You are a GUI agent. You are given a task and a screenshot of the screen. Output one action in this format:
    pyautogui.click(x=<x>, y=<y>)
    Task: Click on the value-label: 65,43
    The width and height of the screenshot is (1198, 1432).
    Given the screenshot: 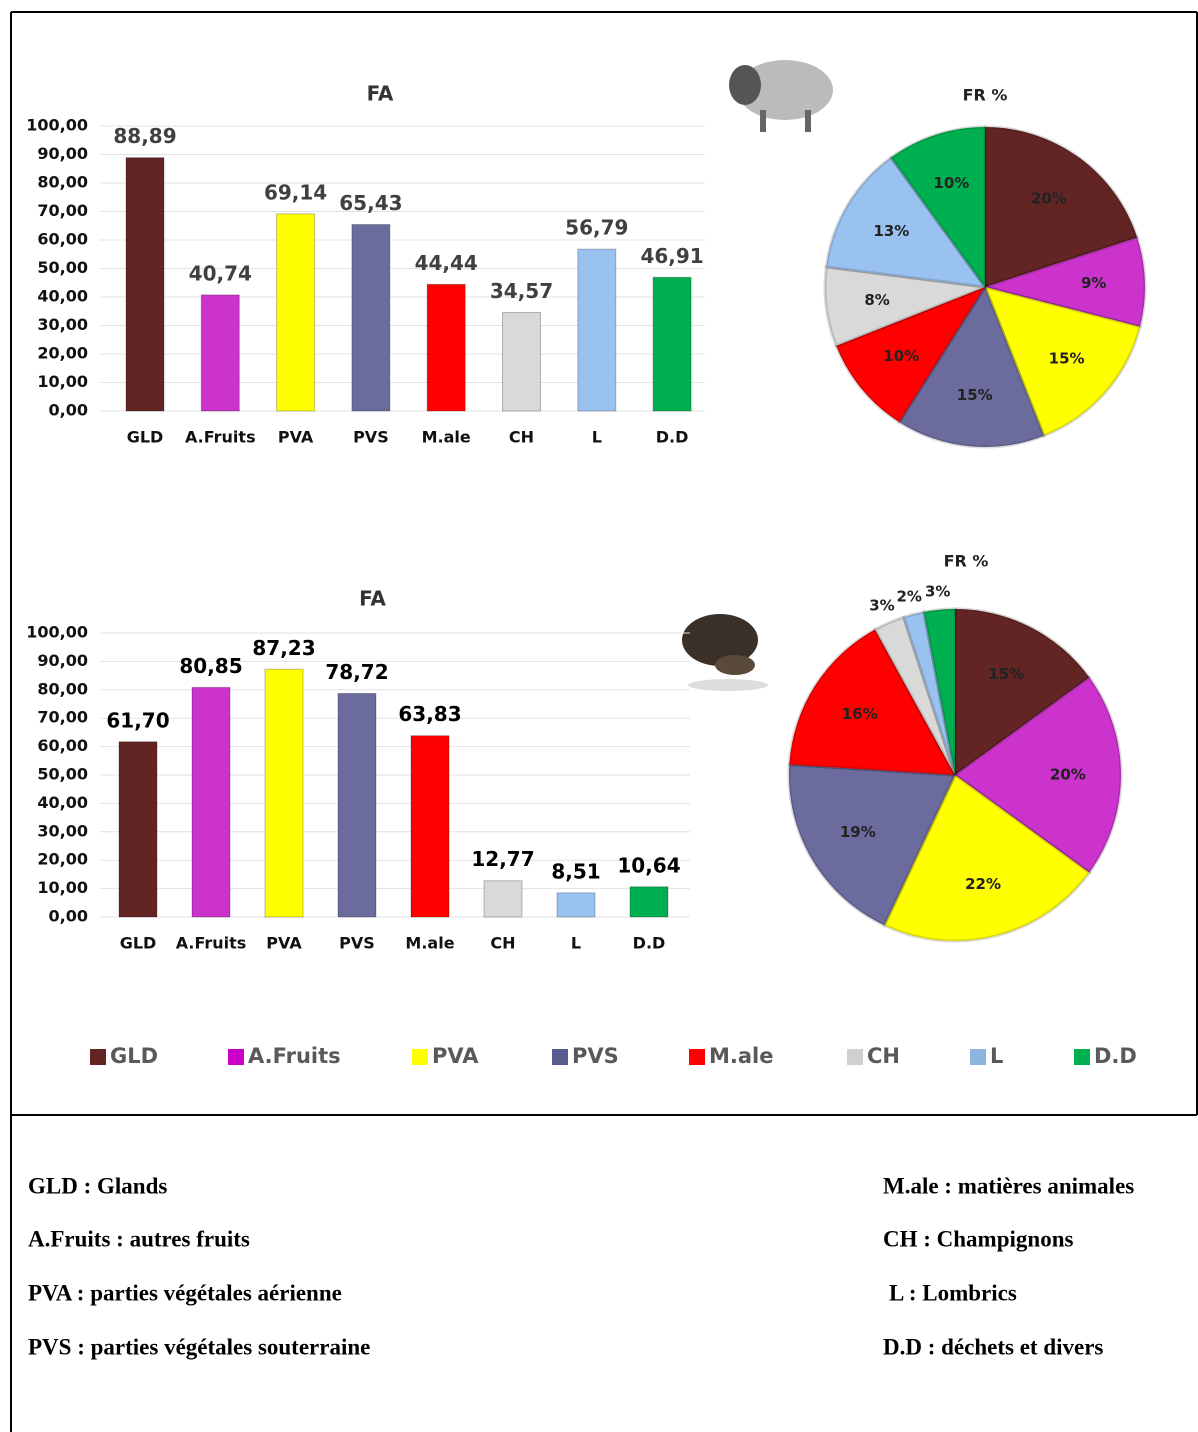 What is the action you would take?
    pyautogui.click(x=370, y=203)
    